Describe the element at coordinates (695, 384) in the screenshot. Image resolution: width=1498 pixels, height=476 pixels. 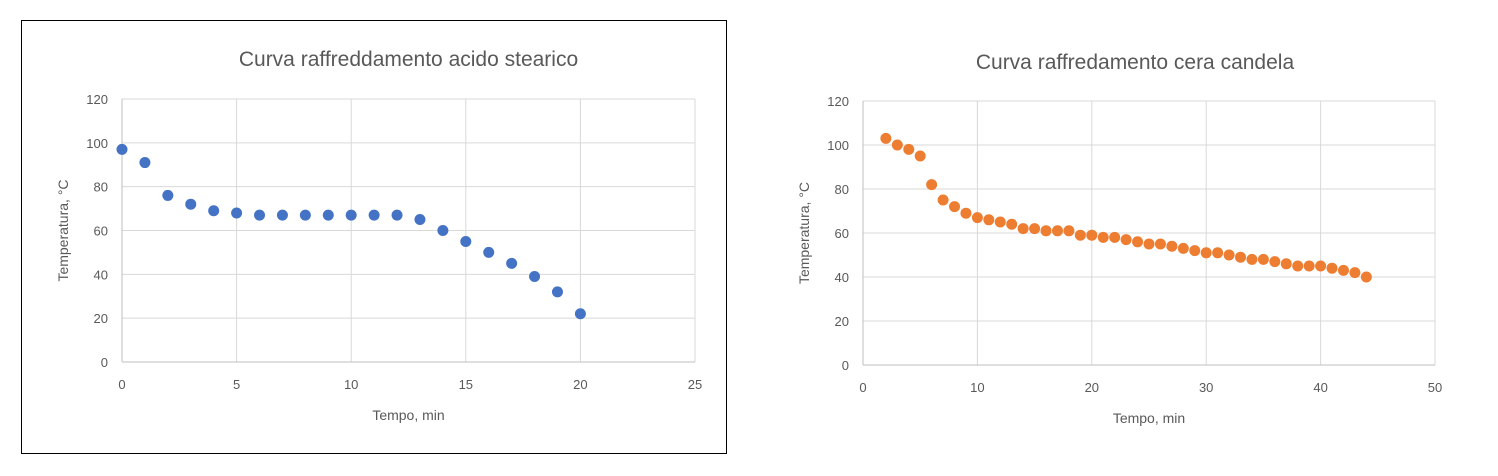
I see `x-tick-label: 25` at that location.